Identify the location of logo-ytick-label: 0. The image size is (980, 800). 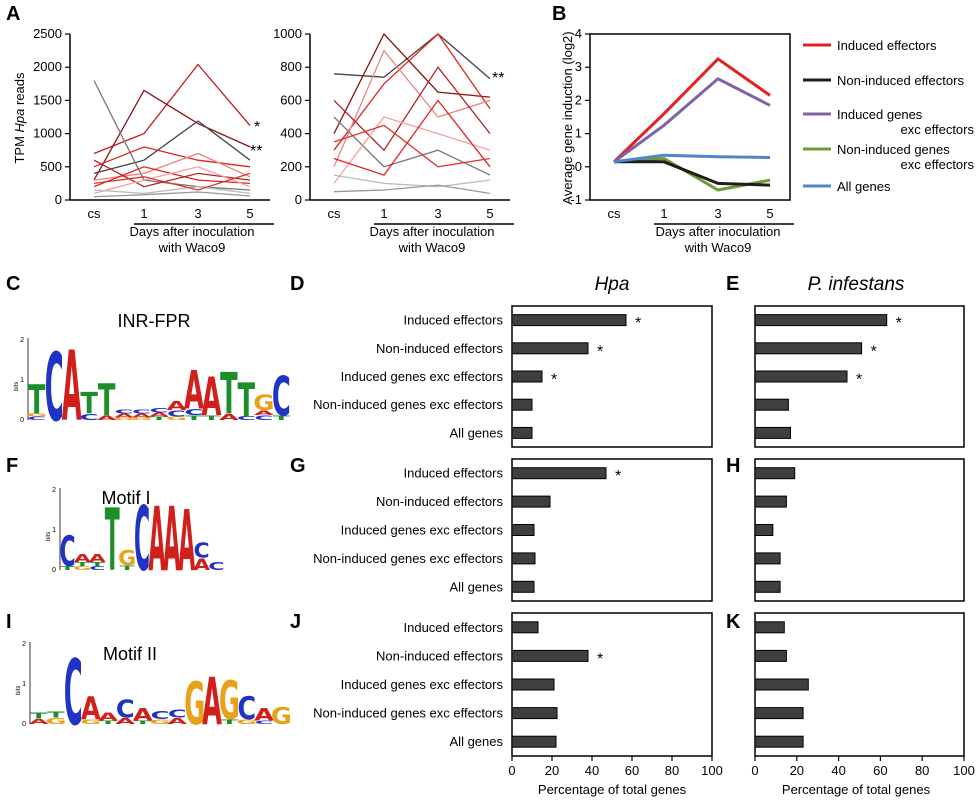
(22, 420).